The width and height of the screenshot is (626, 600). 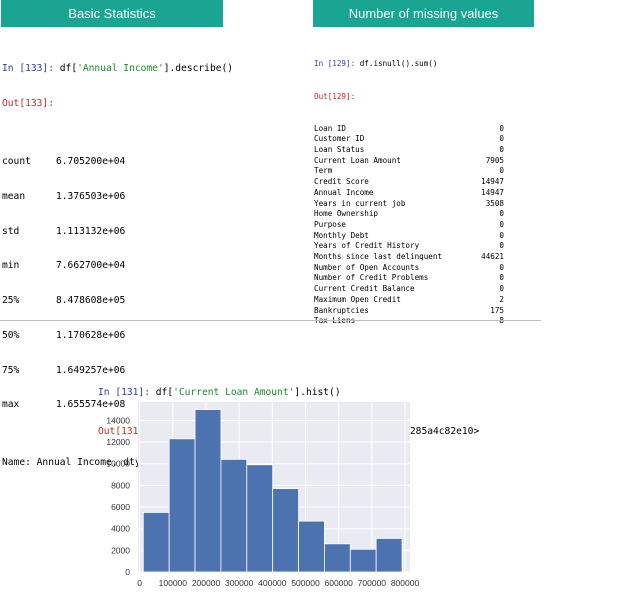 I want to click on missing-count: 7905, so click(x=494, y=160).